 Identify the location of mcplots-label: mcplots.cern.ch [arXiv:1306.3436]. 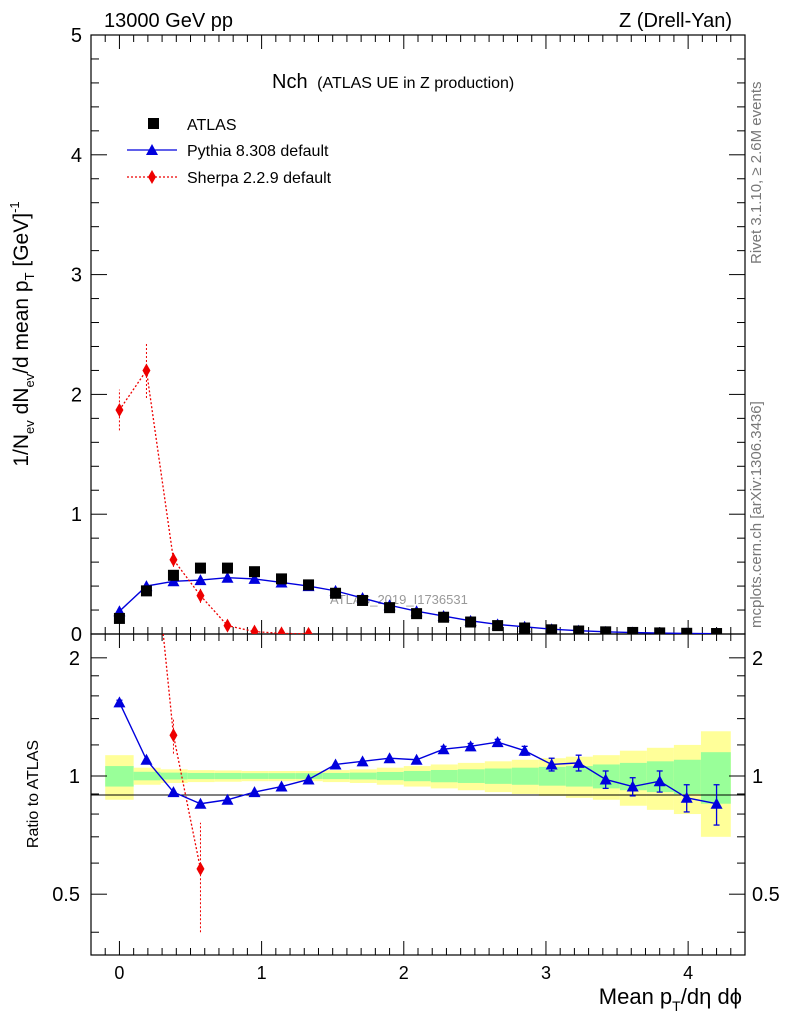
(756, 514).